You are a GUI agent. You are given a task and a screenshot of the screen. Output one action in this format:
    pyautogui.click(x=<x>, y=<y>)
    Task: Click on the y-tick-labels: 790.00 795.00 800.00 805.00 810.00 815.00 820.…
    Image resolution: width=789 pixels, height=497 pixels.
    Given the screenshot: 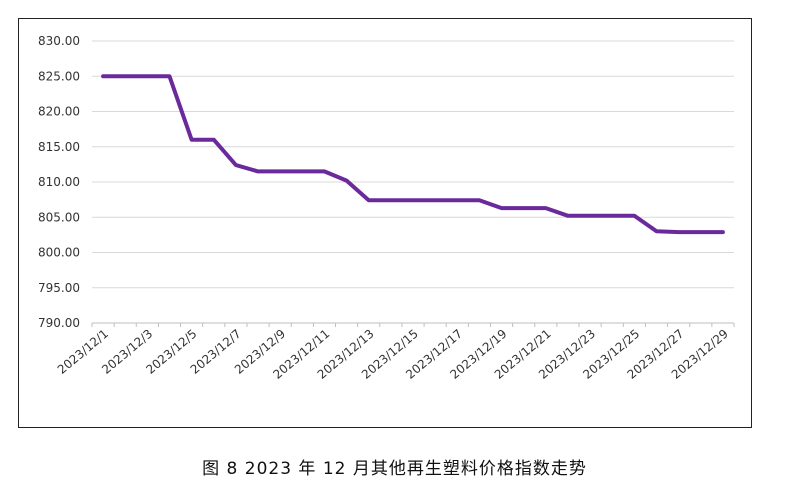 What is the action you would take?
    pyautogui.click(x=59, y=182)
    